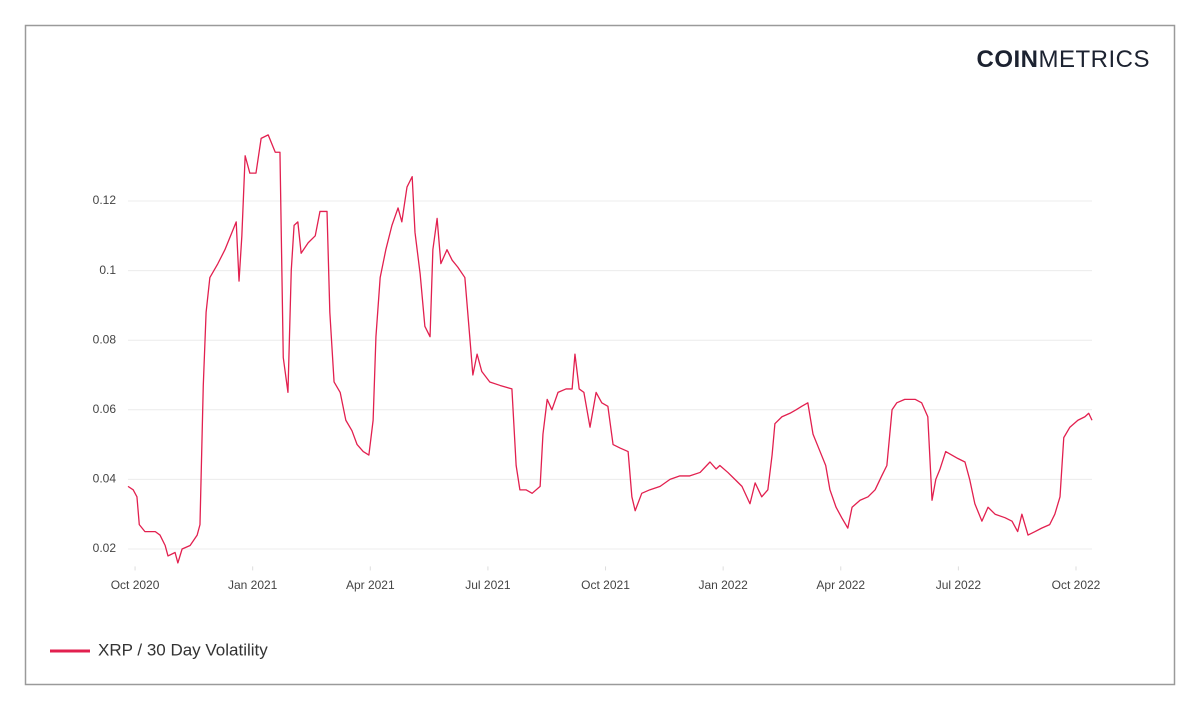  I want to click on logo-bold: COIN, so click(1008, 59).